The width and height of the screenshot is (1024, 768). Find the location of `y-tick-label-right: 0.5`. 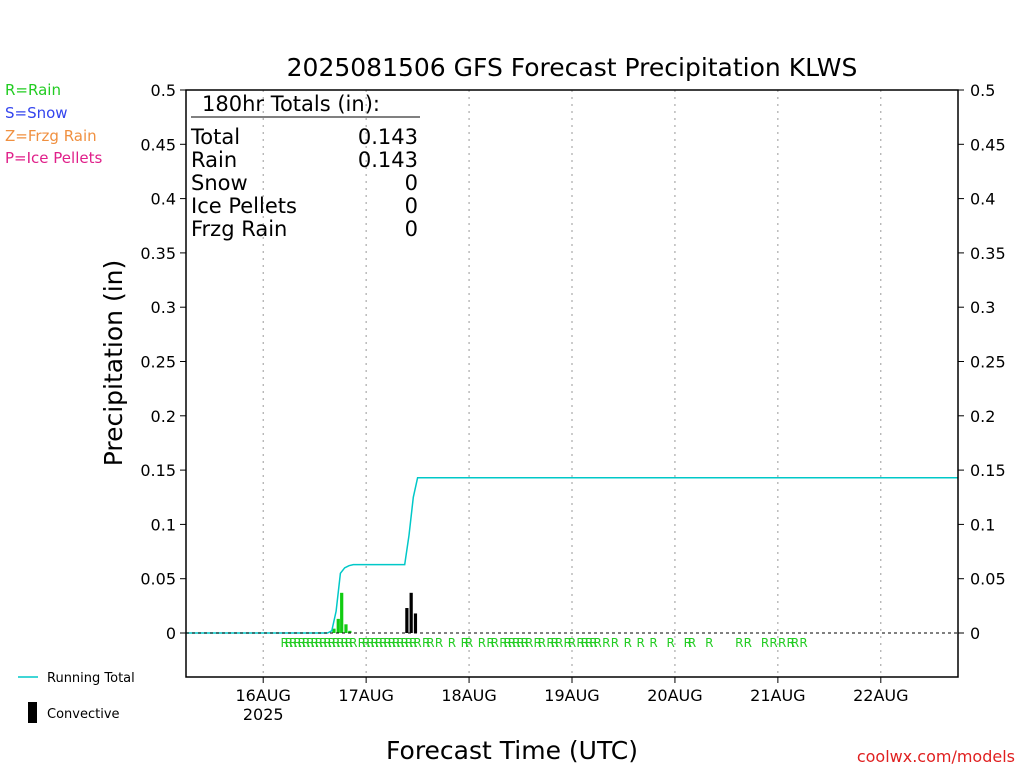

y-tick-label-right: 0.5 is located at coordinates (982, 90).